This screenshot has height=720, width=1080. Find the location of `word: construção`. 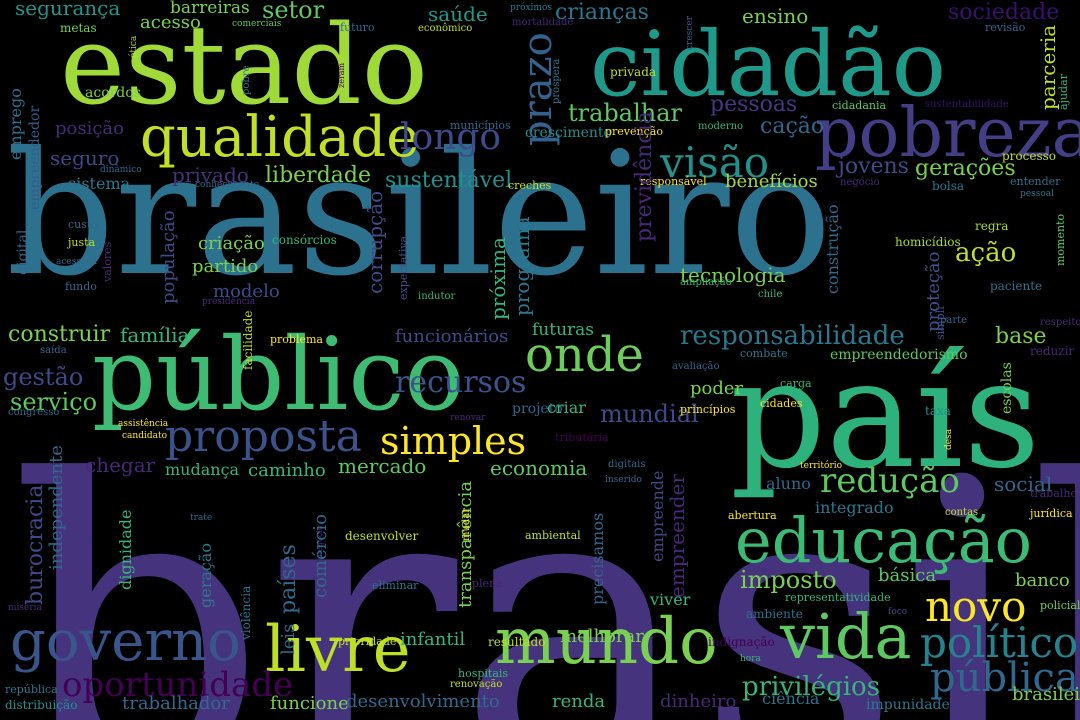

word: construção is located at coordinates (832, 249).